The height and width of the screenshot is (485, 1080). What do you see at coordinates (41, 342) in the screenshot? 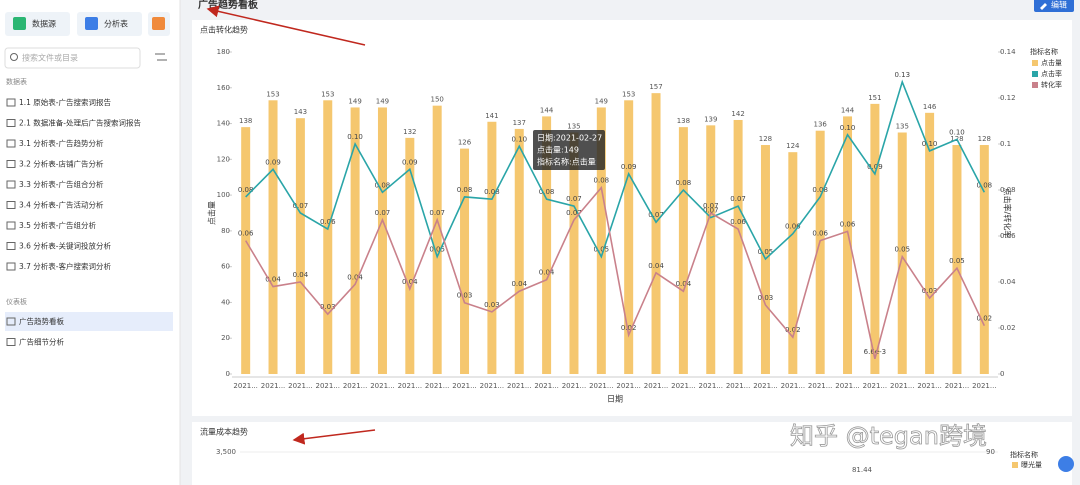
I see `sidebar-item: 广告细节分析` at bounding box center [41, 342].